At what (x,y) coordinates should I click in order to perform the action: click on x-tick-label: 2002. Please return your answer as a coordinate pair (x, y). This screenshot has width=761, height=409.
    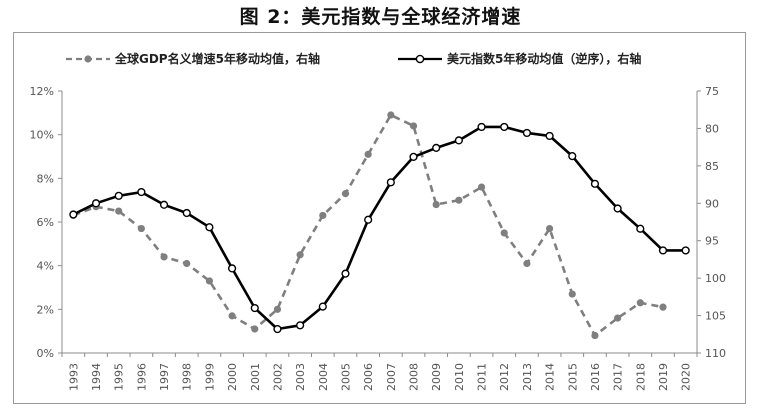
    Looking at the image, I should click on (277, 377).